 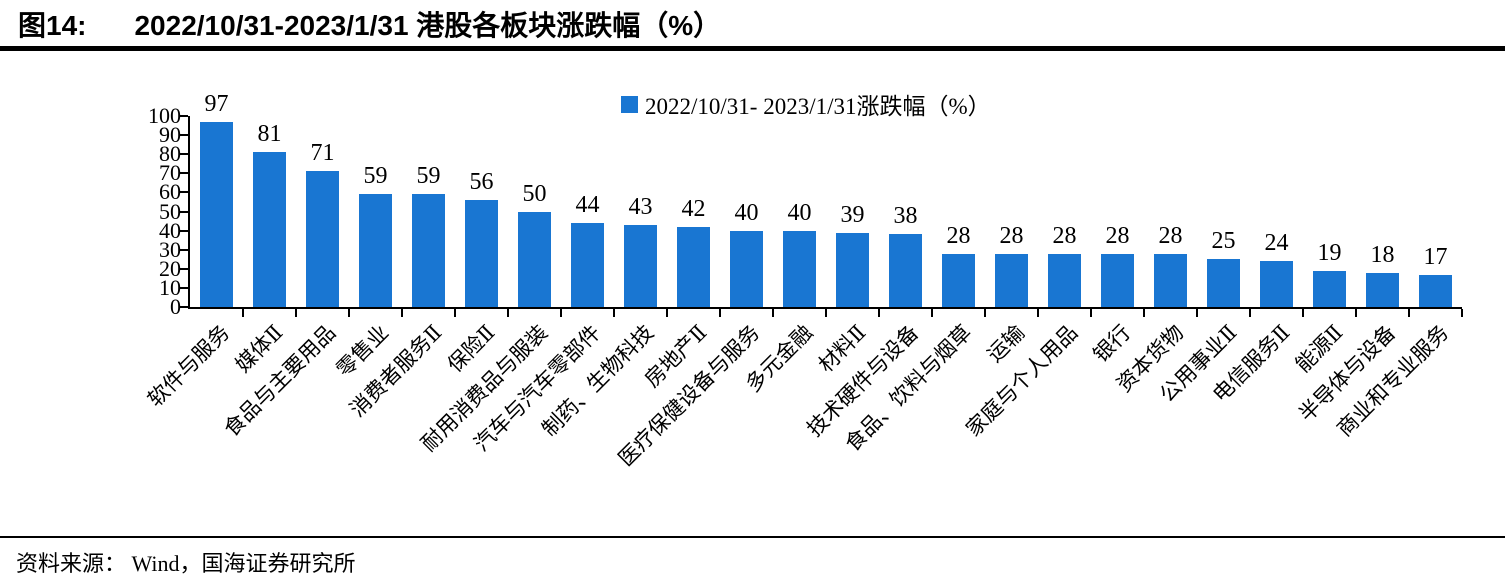 I want to click on bar-column: 17, so click(x=1436, y=216).